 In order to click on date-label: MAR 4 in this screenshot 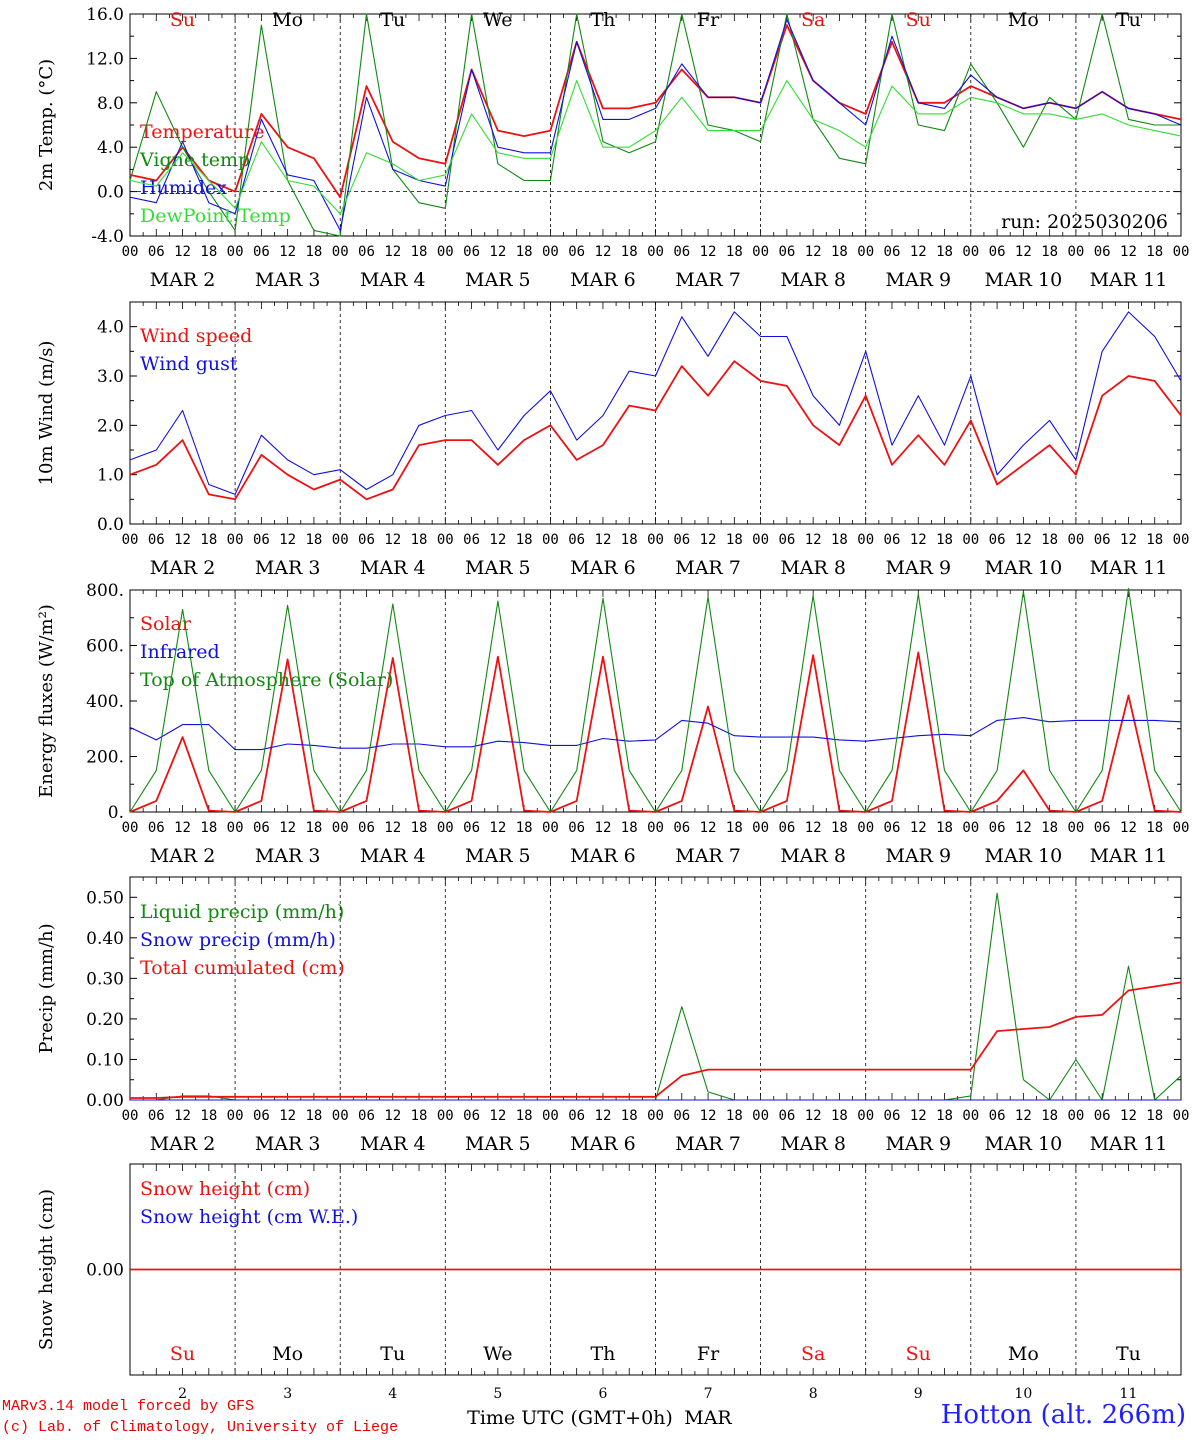, I will do `click(393, 568)`.